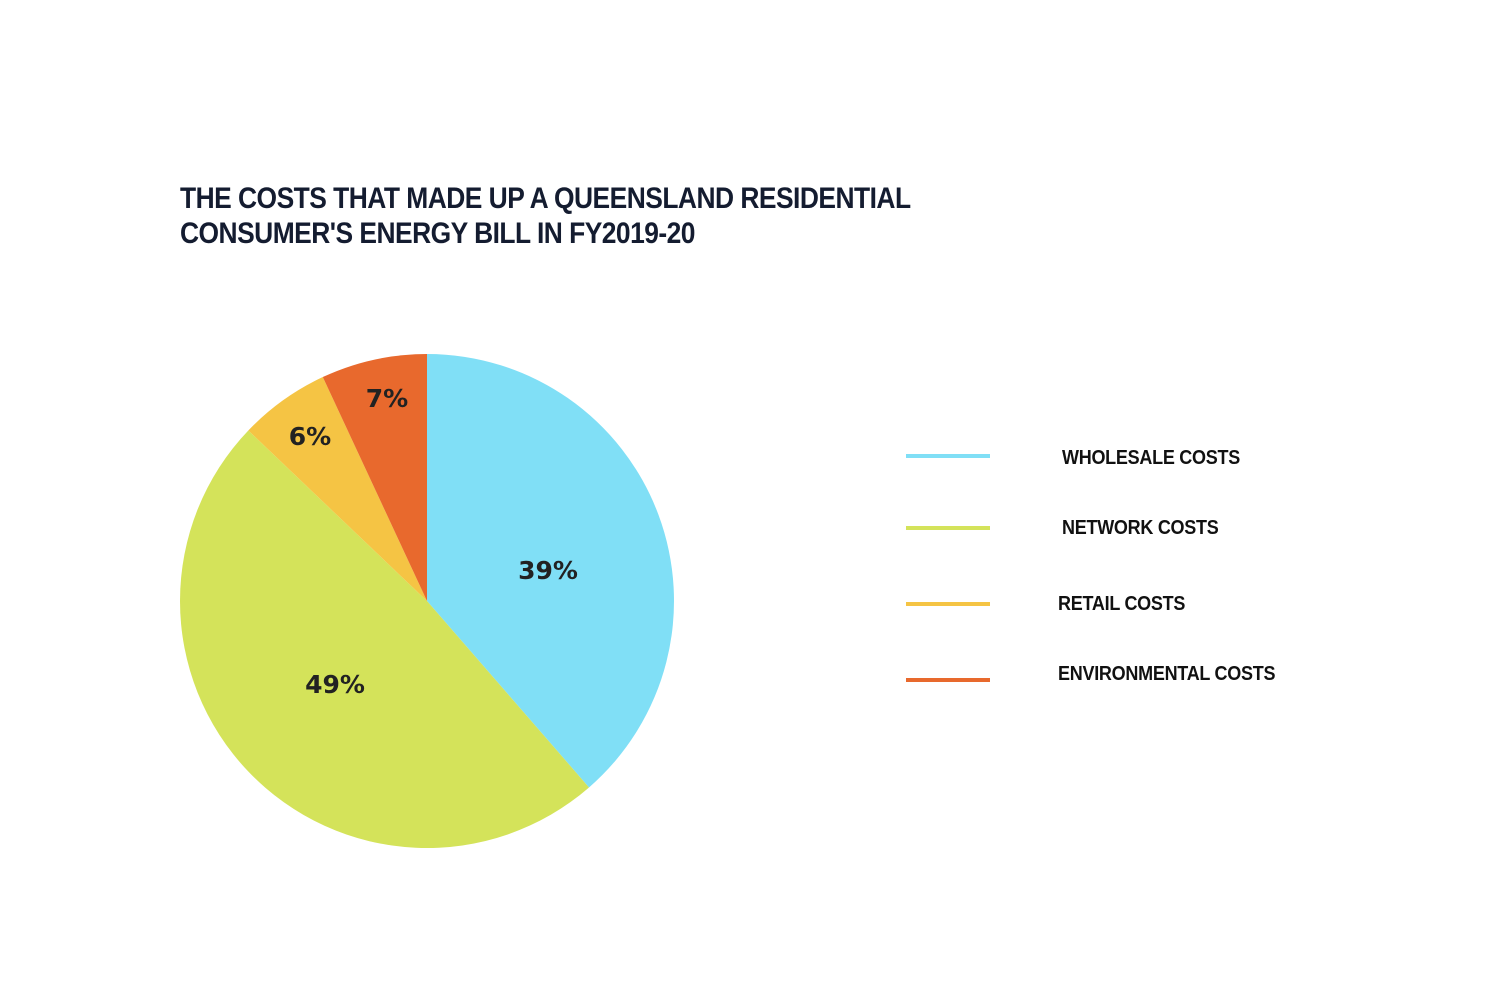 Image resolution: width=1490 pixels, height=988 pixels. What do you see at coordinates (387, 398) in the screenshot?
I see `slice-label-environmental: 7%` at bounding box center [387, 398].